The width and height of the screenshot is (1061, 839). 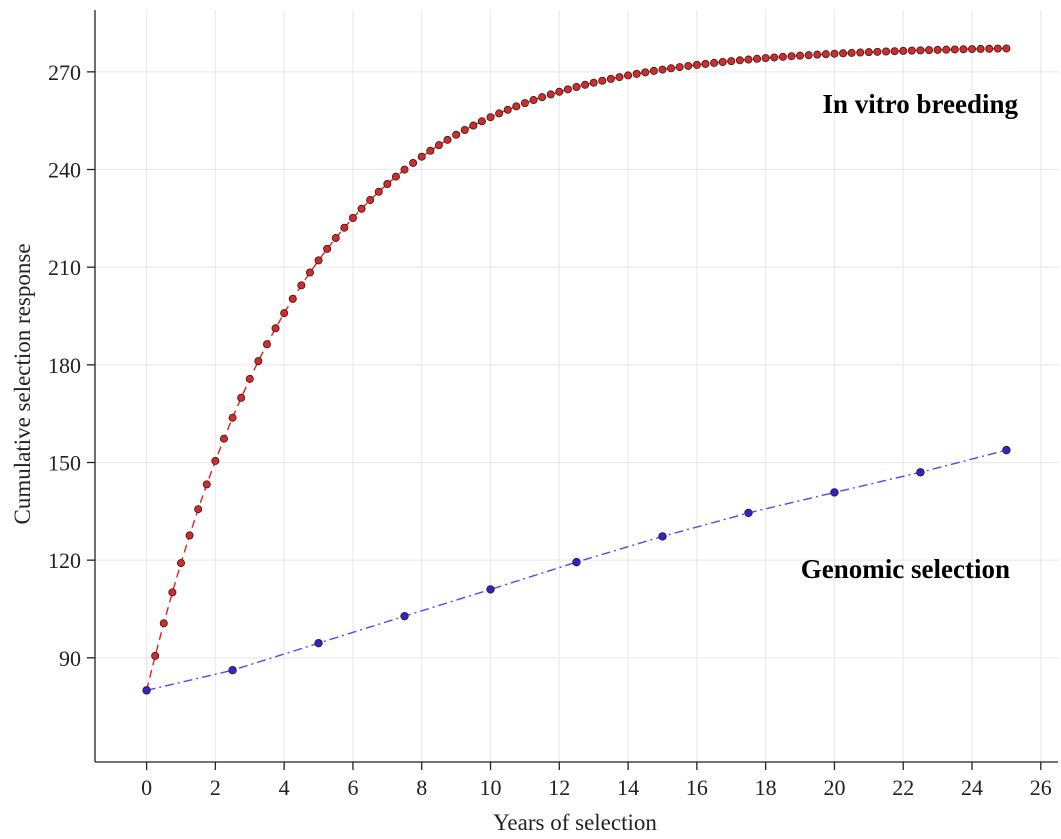 What do you see at coordinates (575, 822) in the screenshot?
I see `x-axis-title: Years of selection` at bounding box center [575, 822].